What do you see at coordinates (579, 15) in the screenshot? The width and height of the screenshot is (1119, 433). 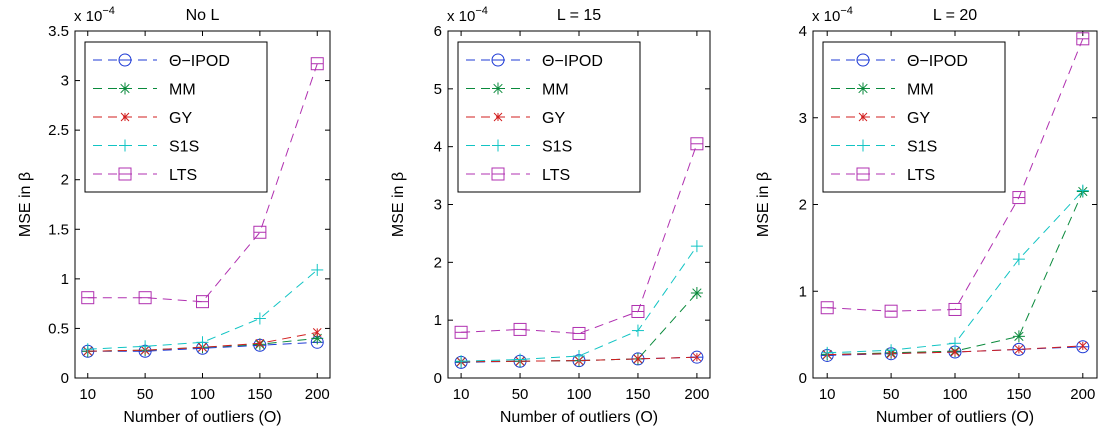 I see `chart-title: L = 15` at bounding box center [579, 15].